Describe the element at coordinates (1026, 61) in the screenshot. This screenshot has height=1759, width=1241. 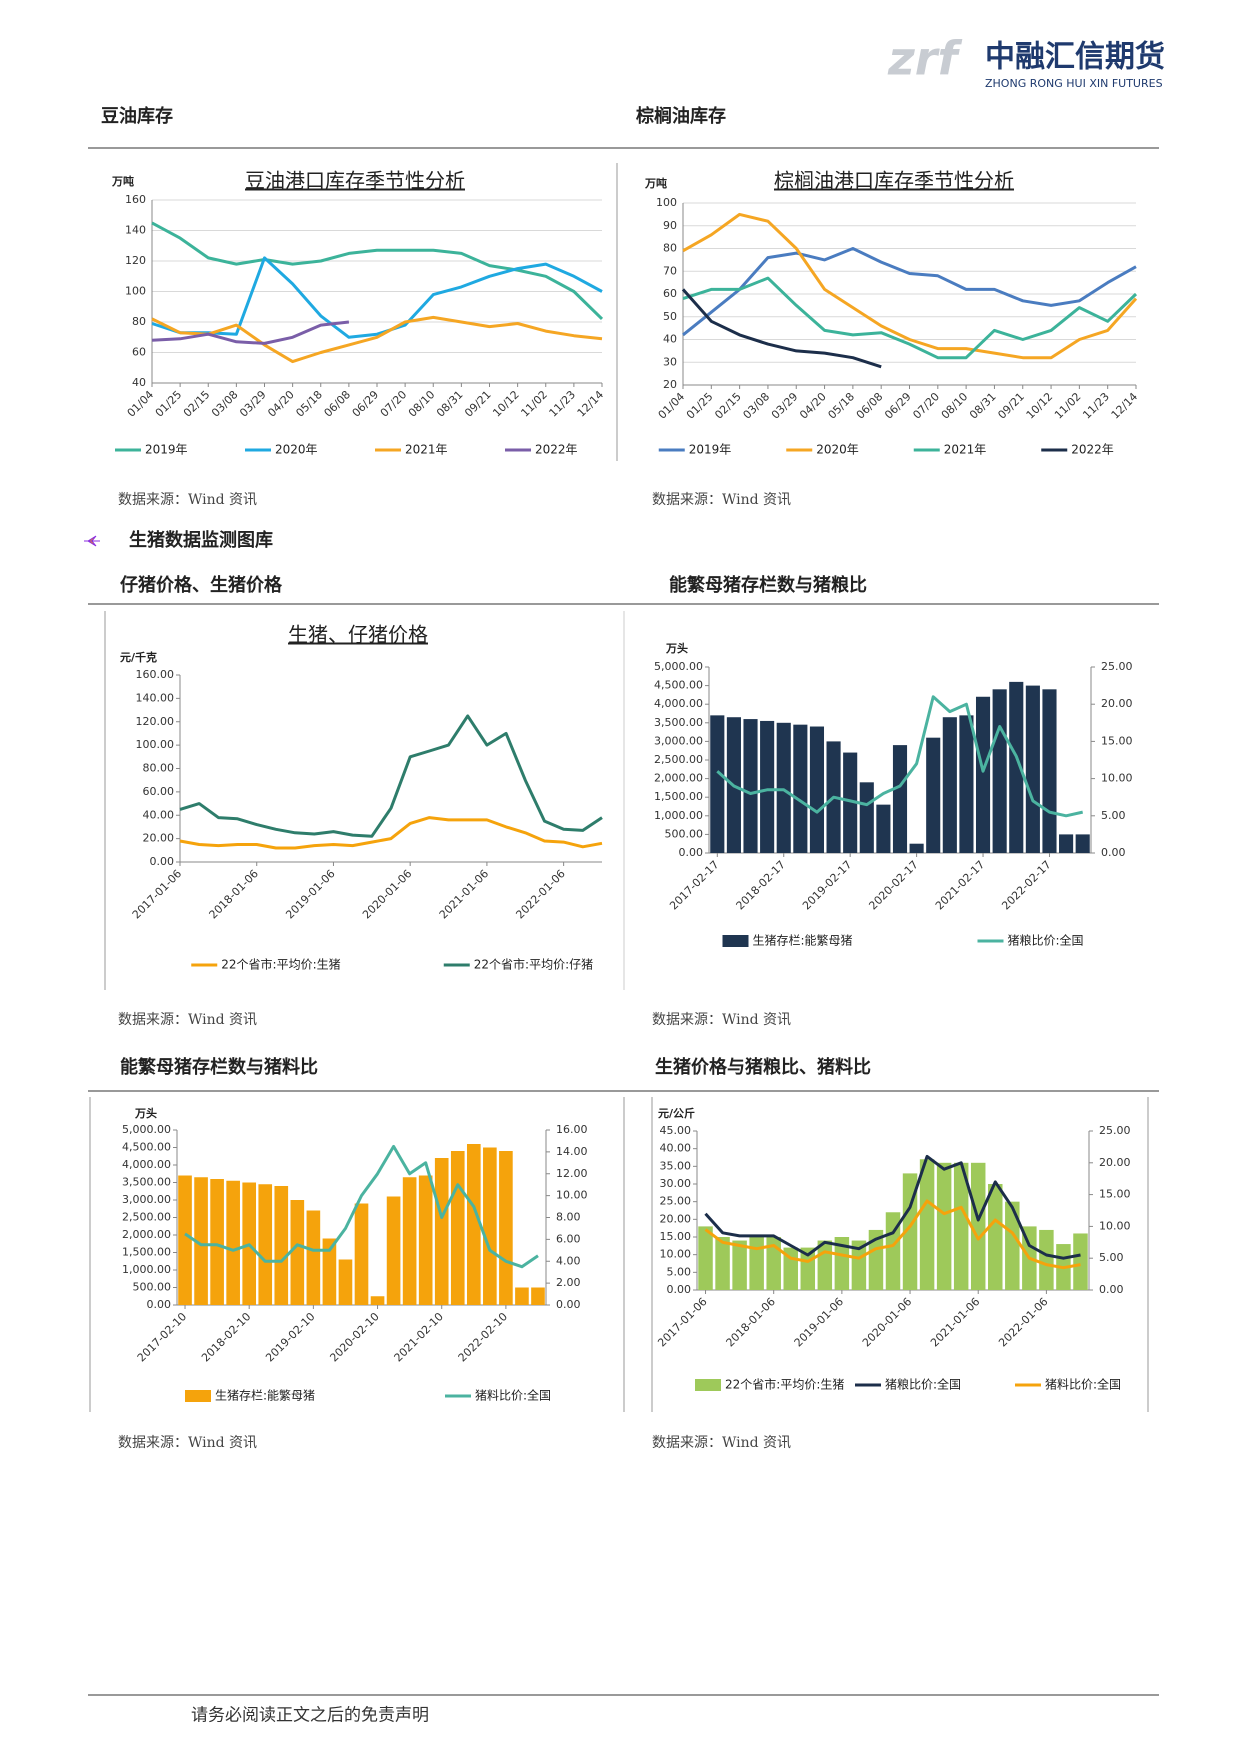
I see `logo: zrf 中融汇信期货 ZHONG RONG HUI XIN FUTURES` at that location.